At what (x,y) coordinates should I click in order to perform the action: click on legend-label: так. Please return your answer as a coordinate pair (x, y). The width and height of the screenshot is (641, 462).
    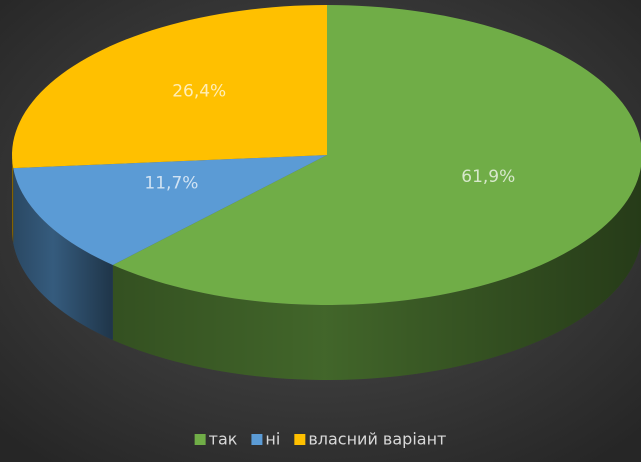
    Looking at the image, I should click on (223, 439).